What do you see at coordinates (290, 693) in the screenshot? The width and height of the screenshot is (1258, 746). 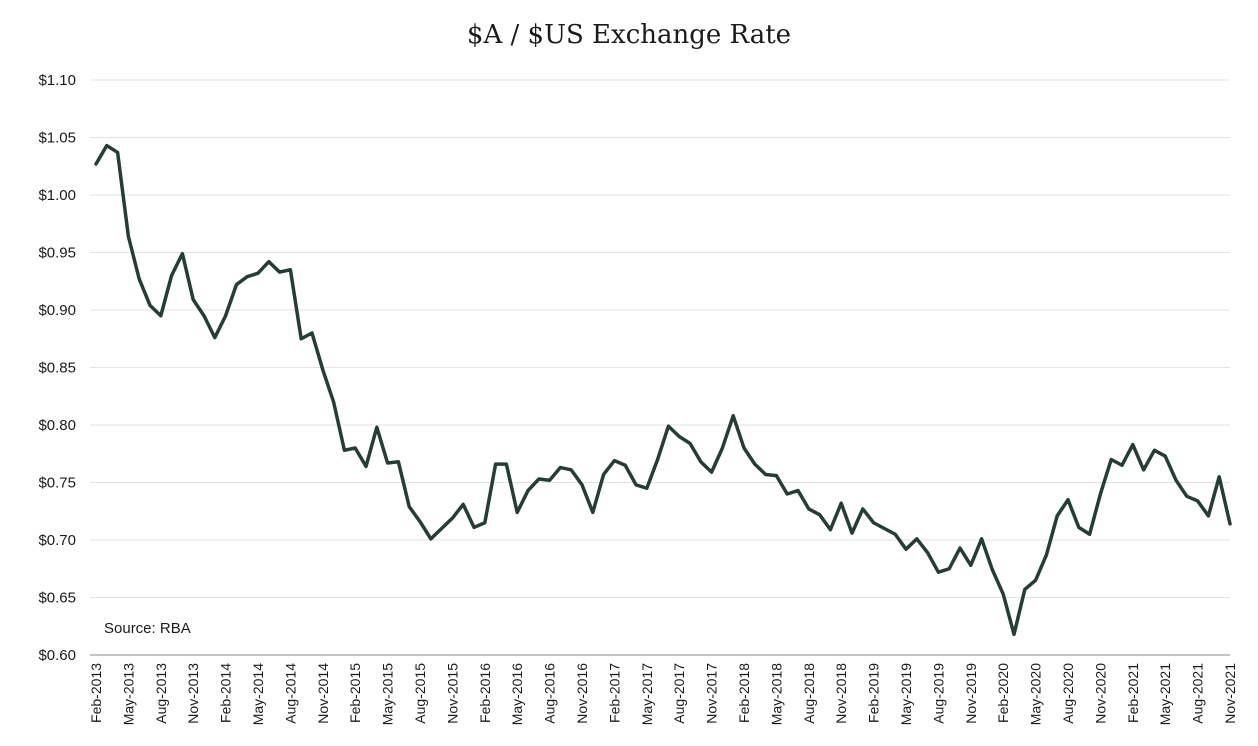 I see `x-tick-label: Aug-2014` at bounding box center [290, 693].